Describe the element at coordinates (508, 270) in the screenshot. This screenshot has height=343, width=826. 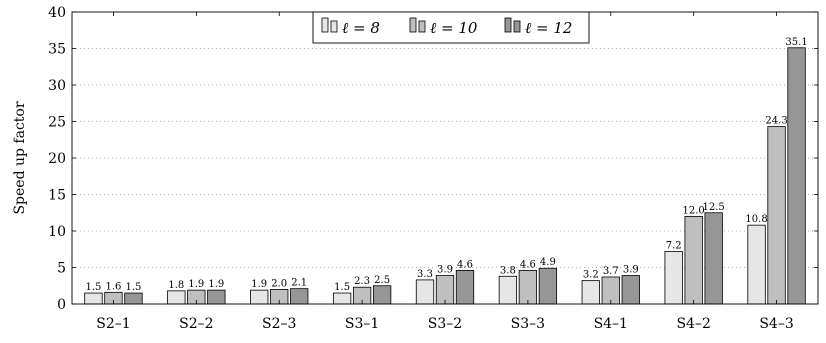
I see `bar-value-label: 3.8` at that location.